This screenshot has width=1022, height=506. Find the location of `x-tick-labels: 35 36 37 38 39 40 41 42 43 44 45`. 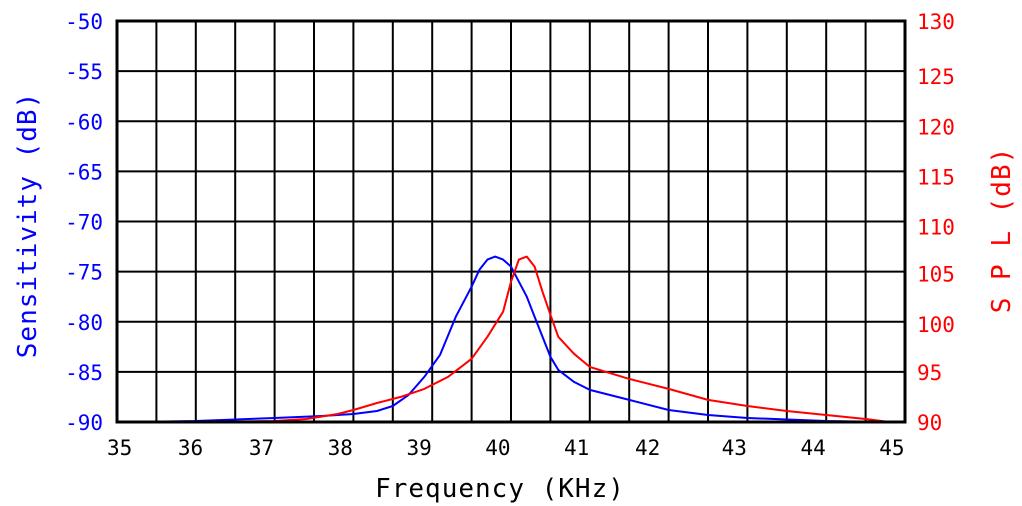

x-tick-labels: 35 36 37 38 39 40 41 42 43 44 45 is located at coordinates (506, 448).